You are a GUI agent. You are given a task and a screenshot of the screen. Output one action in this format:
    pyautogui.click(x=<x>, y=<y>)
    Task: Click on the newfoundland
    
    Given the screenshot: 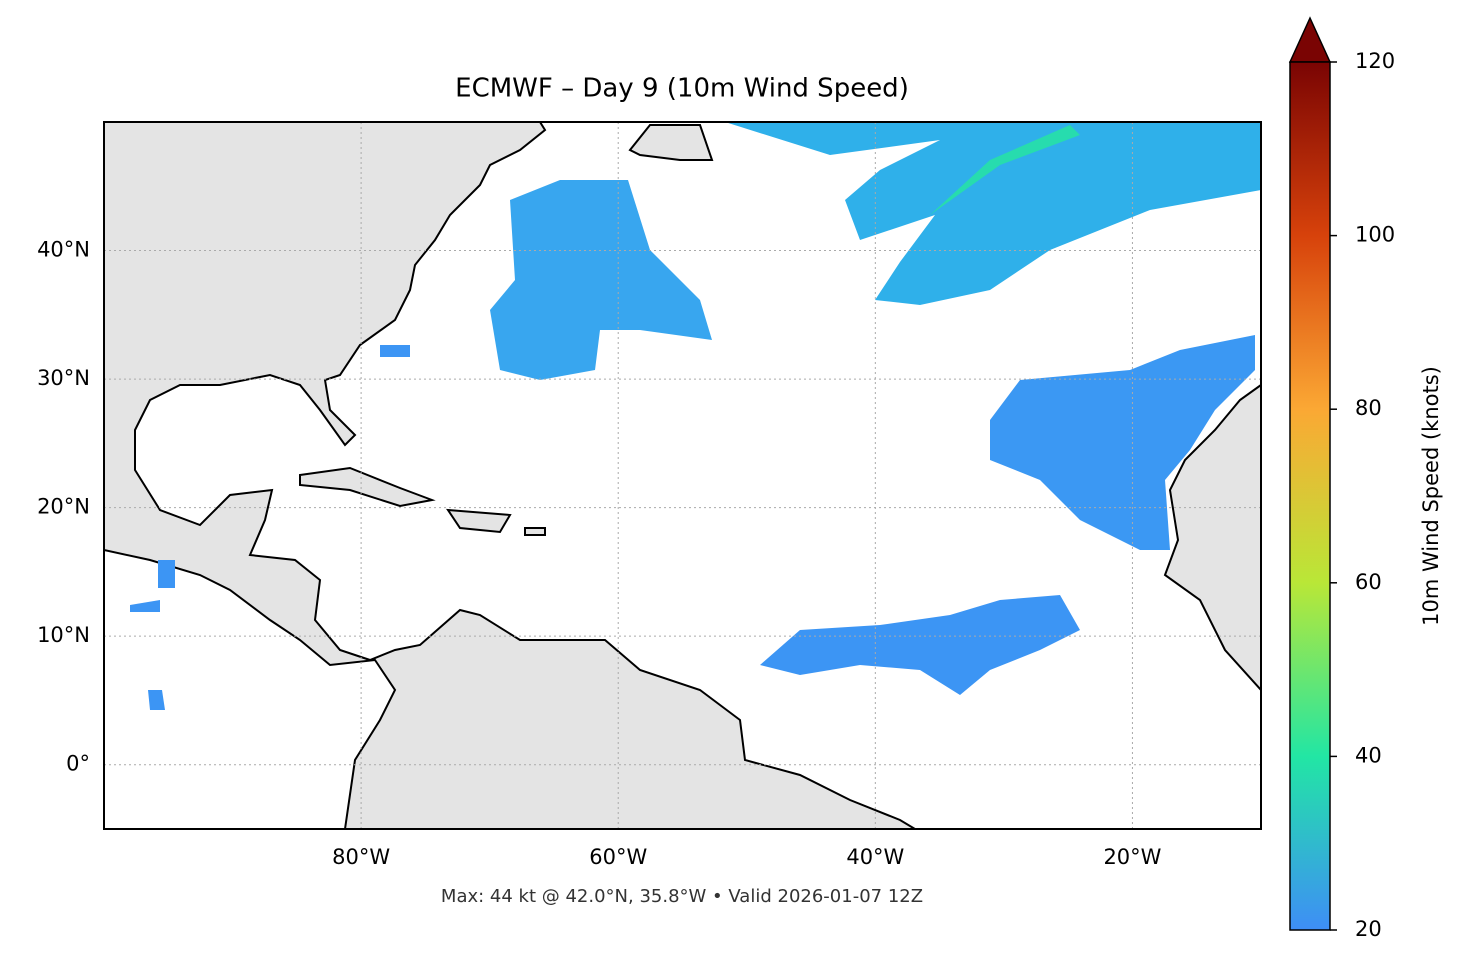 What is the action you would take?
    pyautogui.click(x=671, y=142)
    